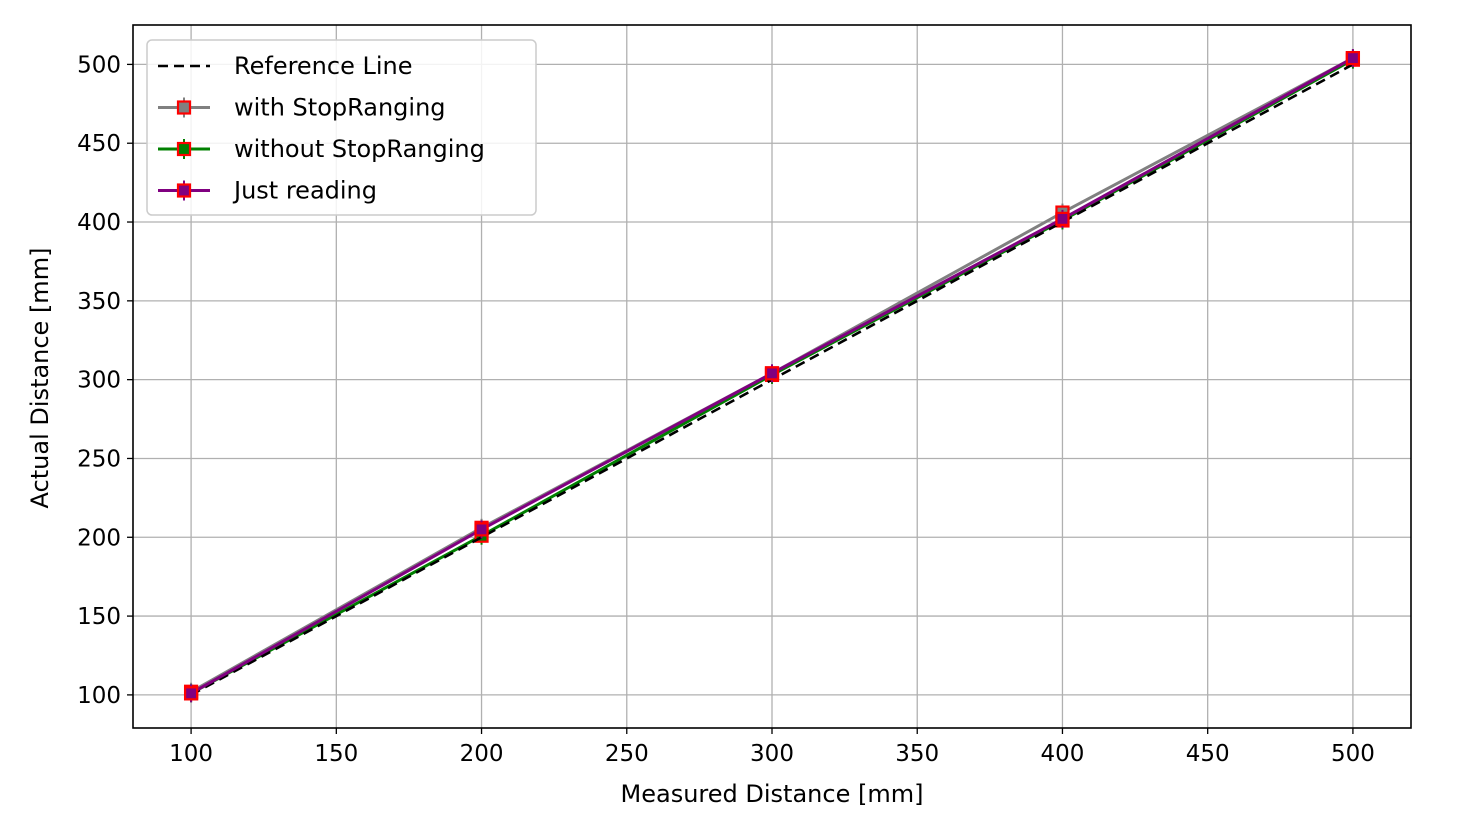  What do you see at coordinates (772, 794) in the screenshot?
I see `x-axis-label: Measured Distance [mm]` at bounding box center [772, 794].